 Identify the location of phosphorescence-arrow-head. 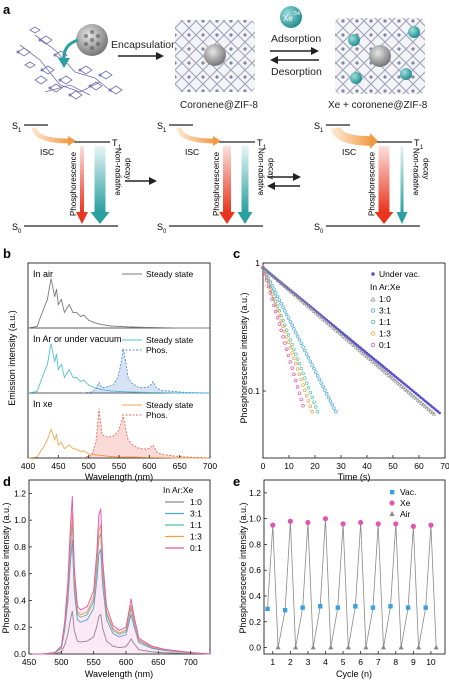
(227, 218).